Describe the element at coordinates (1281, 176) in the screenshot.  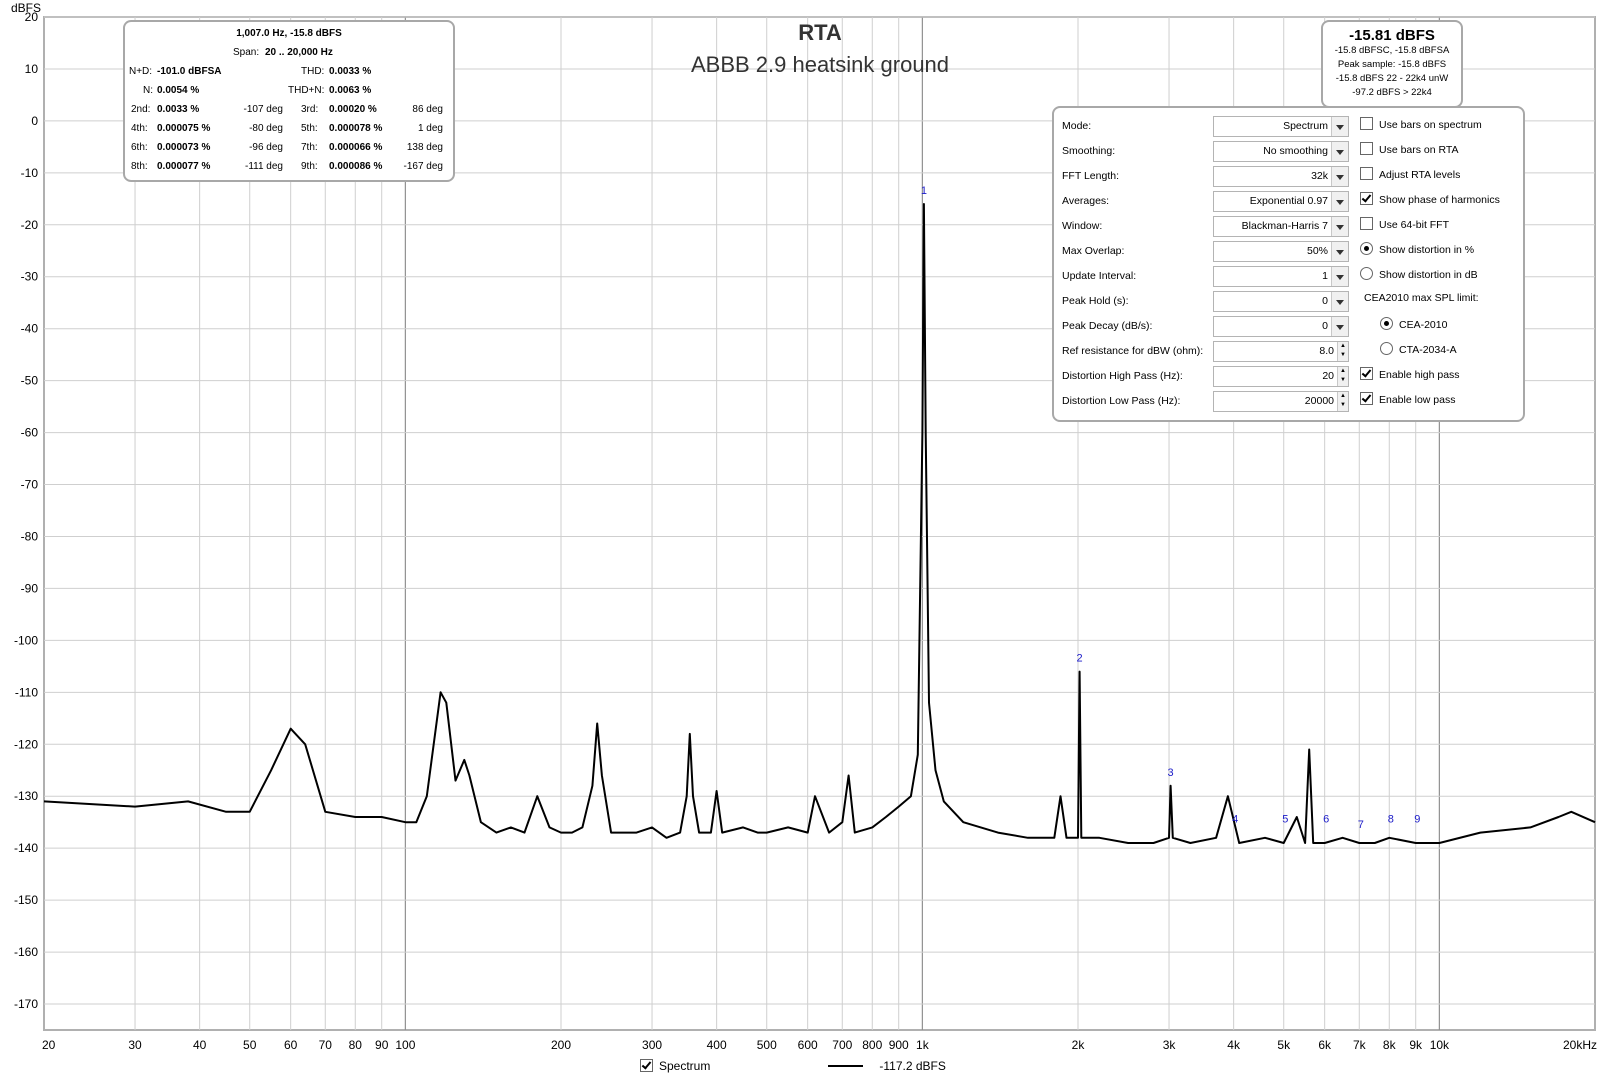
I see `fft-length-select: 32k` at that location.